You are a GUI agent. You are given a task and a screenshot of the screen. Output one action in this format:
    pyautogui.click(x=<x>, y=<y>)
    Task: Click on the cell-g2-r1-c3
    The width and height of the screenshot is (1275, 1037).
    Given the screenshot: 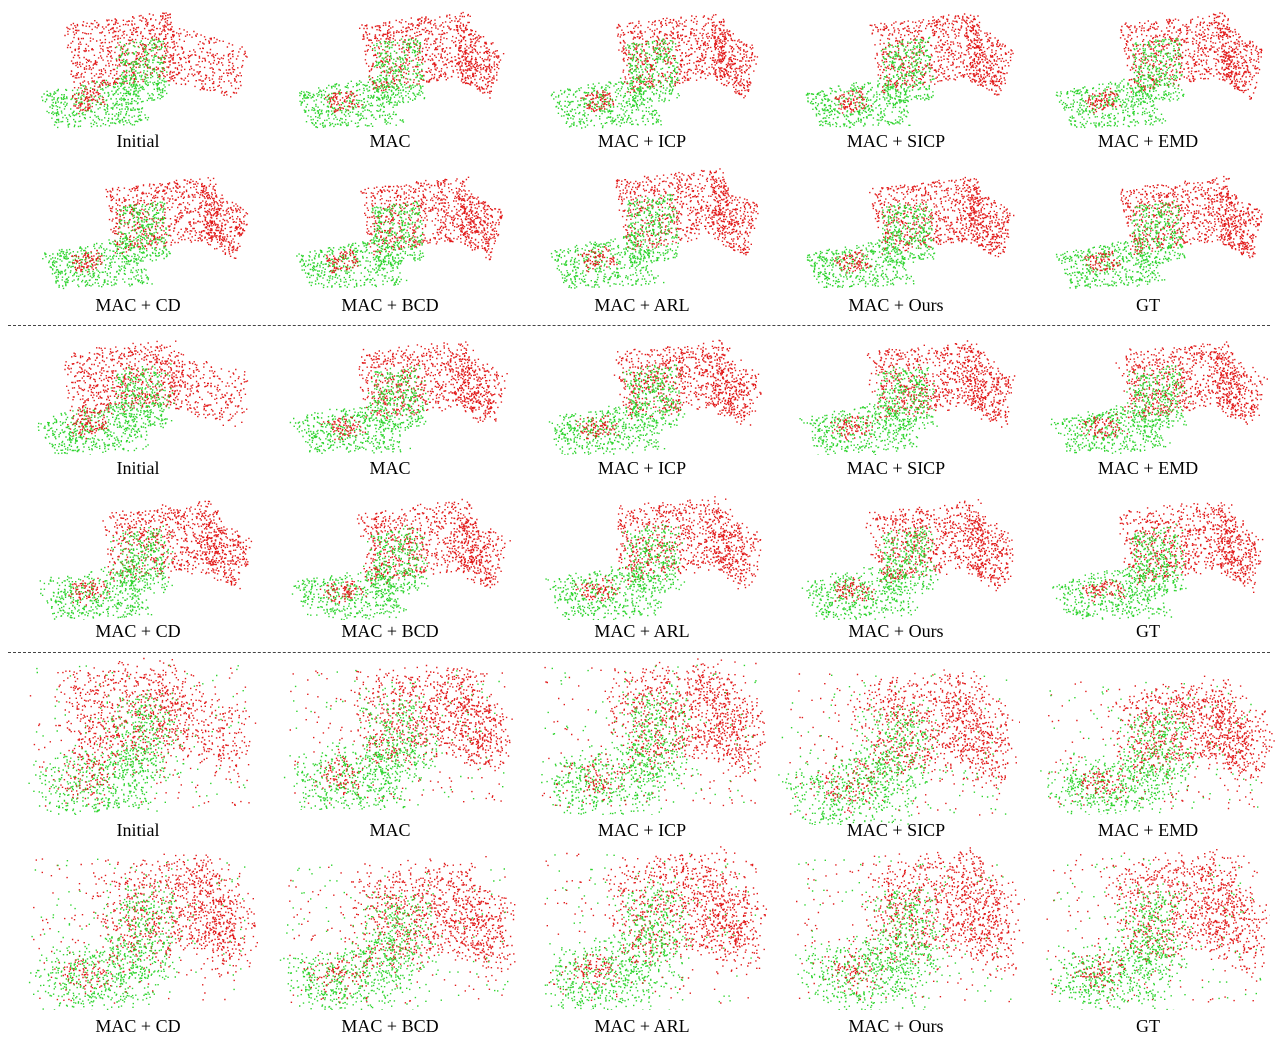 What is the action you would take?
    pyautogui.click(x=905, y=927)
    